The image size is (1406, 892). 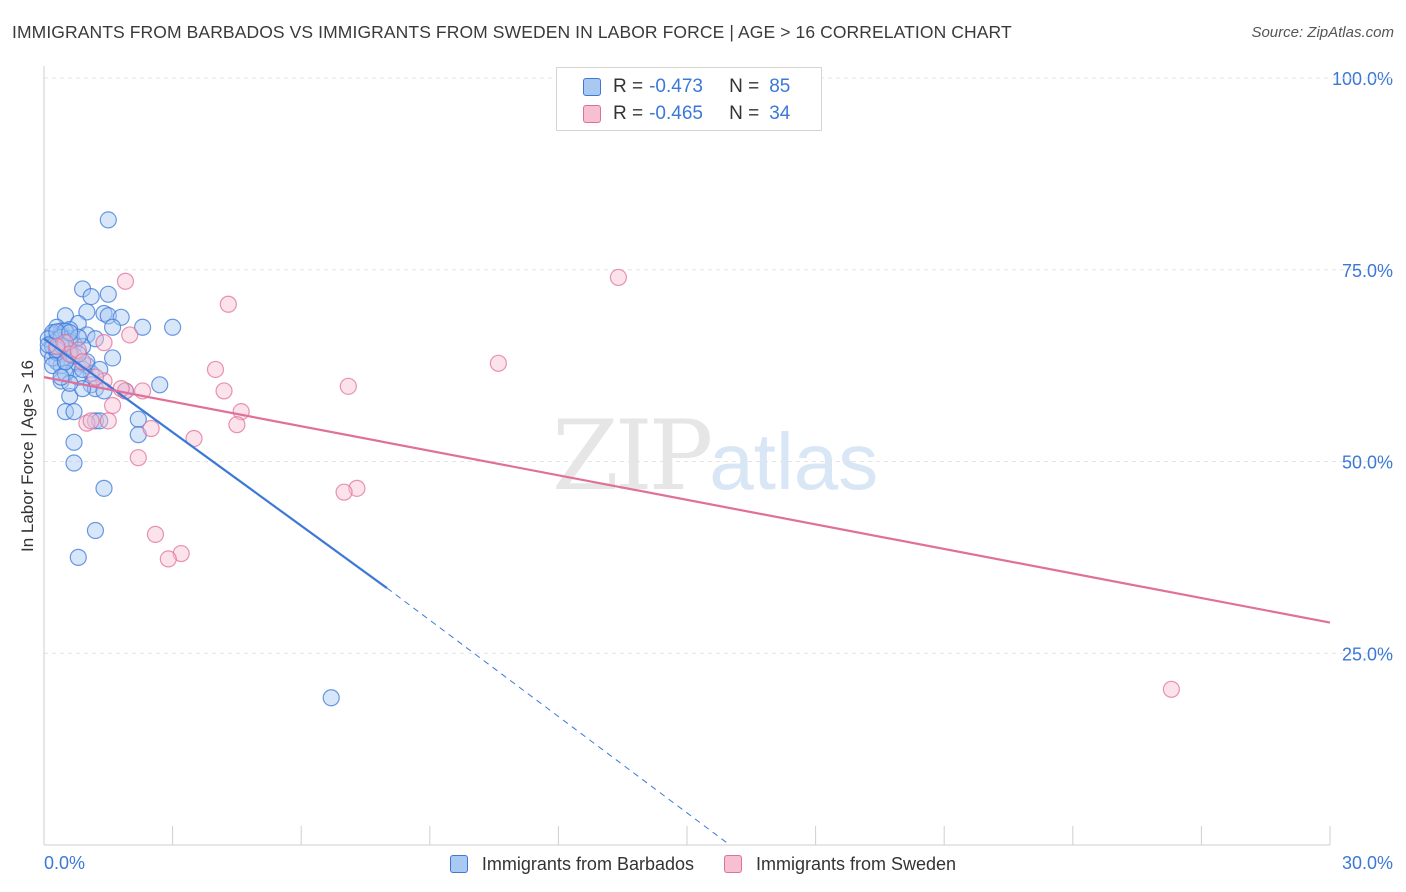 I want to click on watermark: ZIPatlas, so click(x=715, y=456).